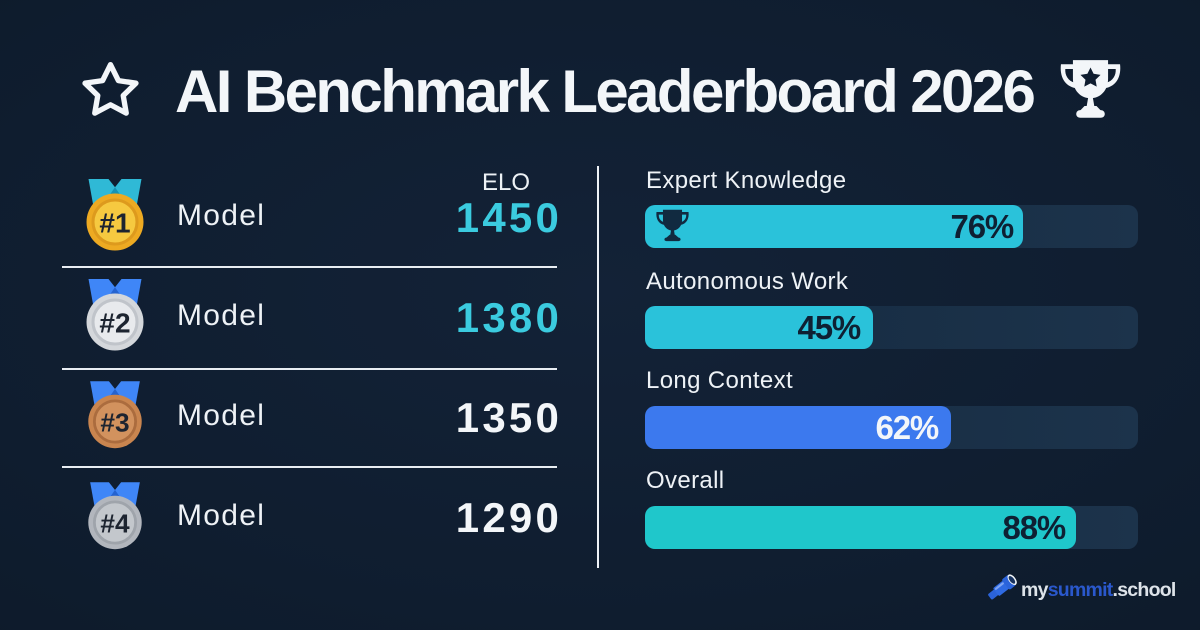 This screenshot has height=630, width=1200. Describe the element at coordinates (115, 523) in the screenshot. I see `svg-text: #4` at that location.